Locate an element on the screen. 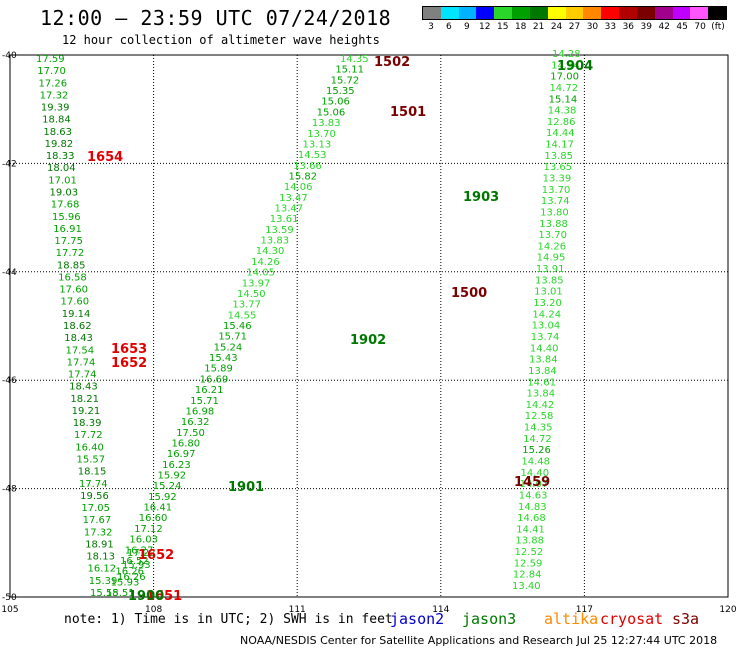 This screenshot has width=740, height=650. wave-height-value: 15.24 is located at coordinates (228, 347).